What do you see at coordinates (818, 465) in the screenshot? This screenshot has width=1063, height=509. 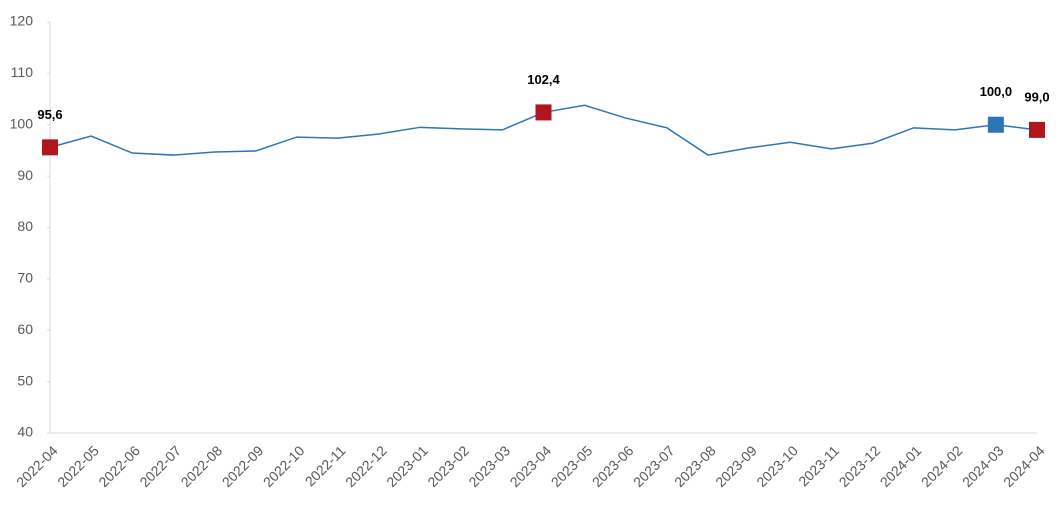 I see `x-tick-label: 2023-11` at bounding box center [818, 465].